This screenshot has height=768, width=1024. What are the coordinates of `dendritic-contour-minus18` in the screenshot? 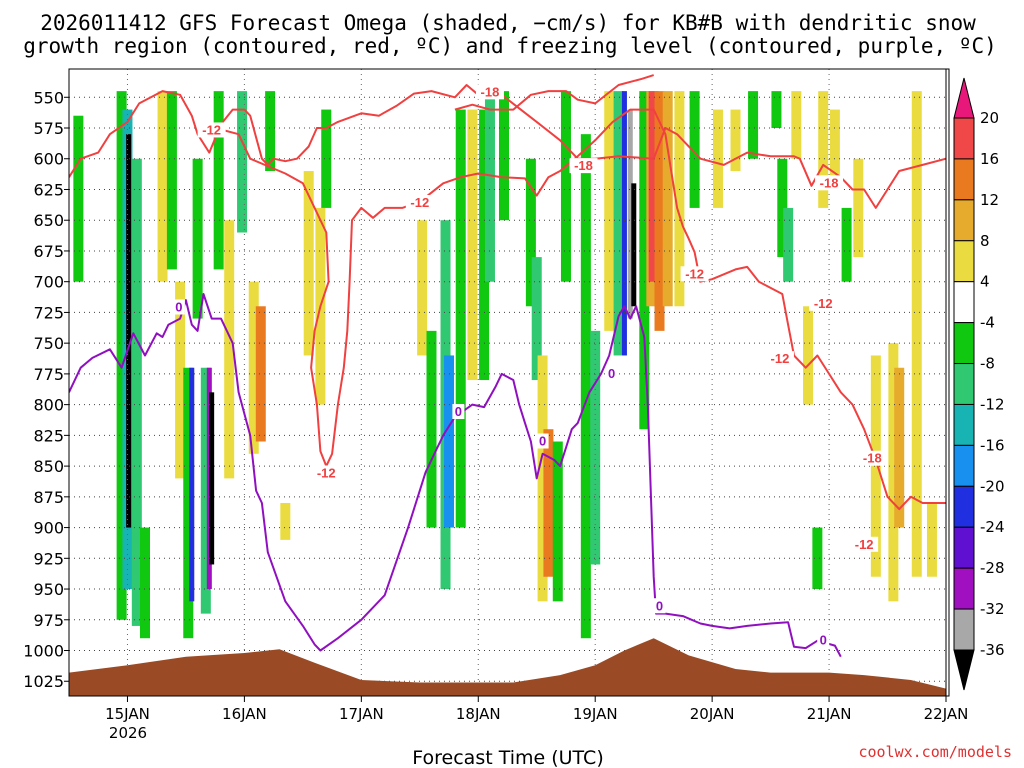 It's located at (554, 92).